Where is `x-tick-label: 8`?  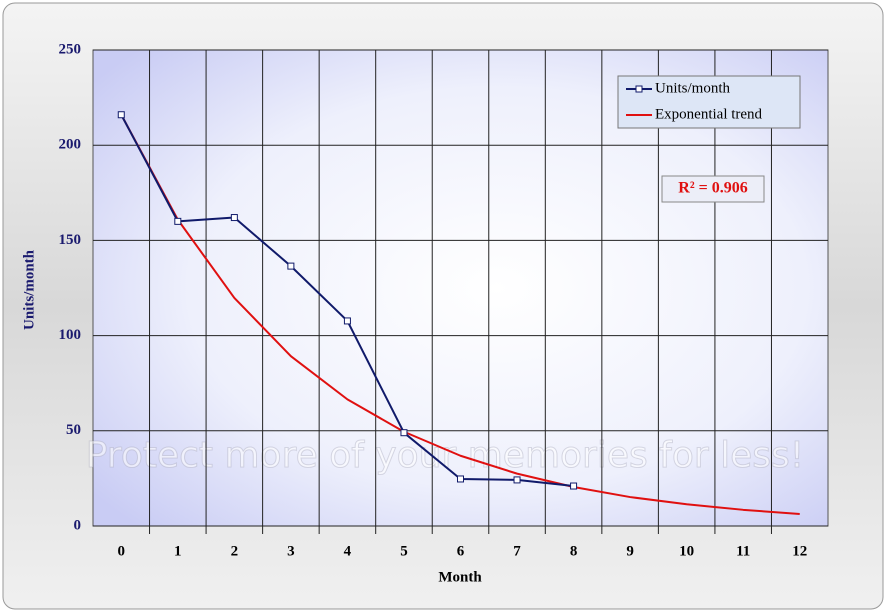
x-tick-label: 8 is located at coordinates (574, 551).